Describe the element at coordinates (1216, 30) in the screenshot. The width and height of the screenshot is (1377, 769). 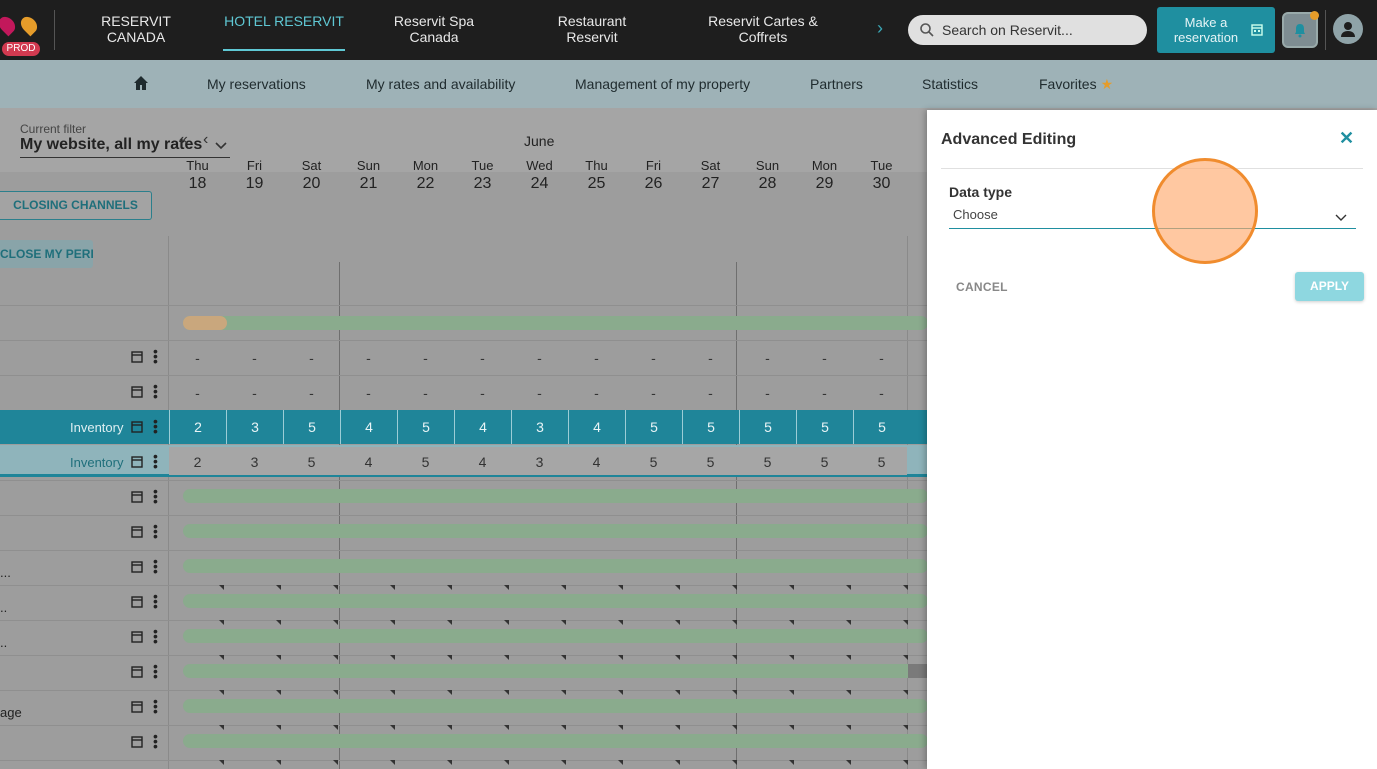
I see `make-reservation-button: Make a reservation` at that location.